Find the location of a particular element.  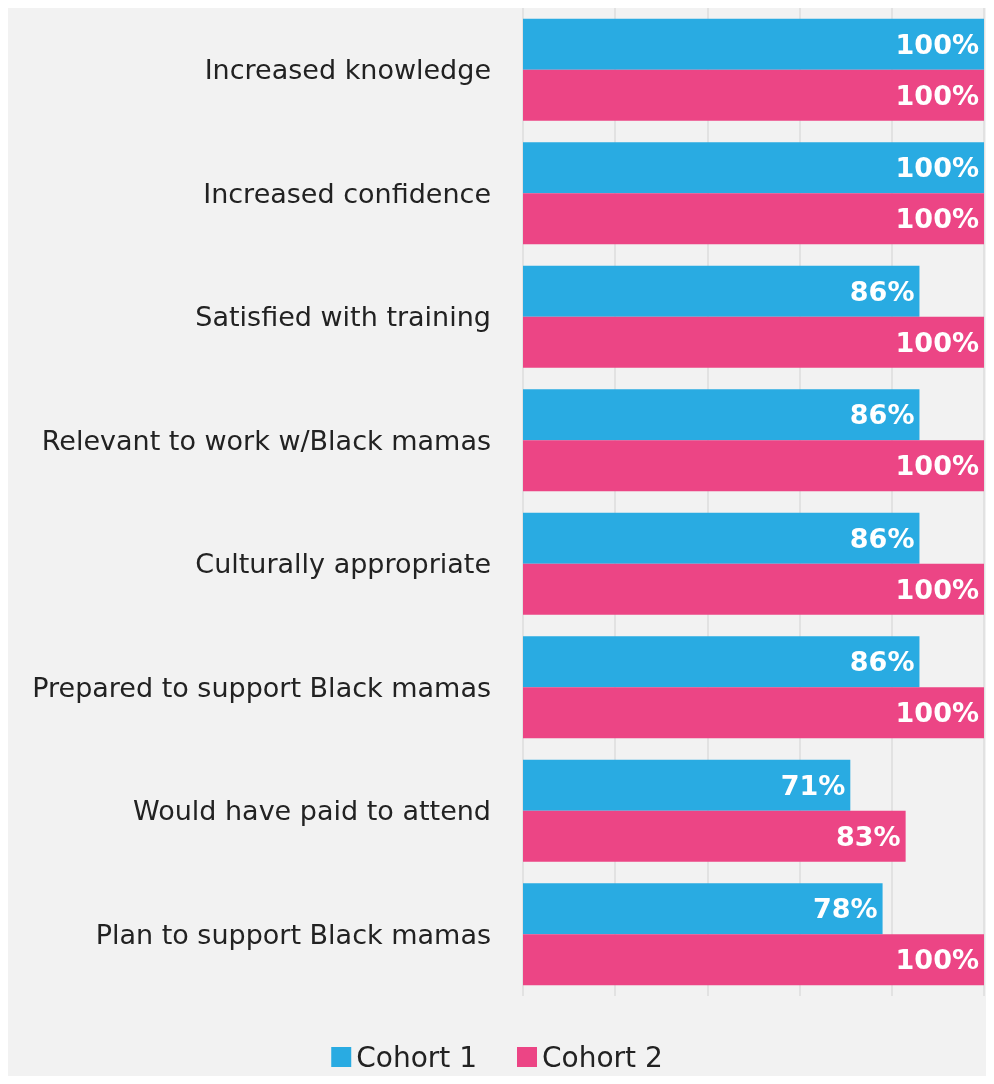

legend-label: Cohort 1 is located at coordinates (416, 1057).